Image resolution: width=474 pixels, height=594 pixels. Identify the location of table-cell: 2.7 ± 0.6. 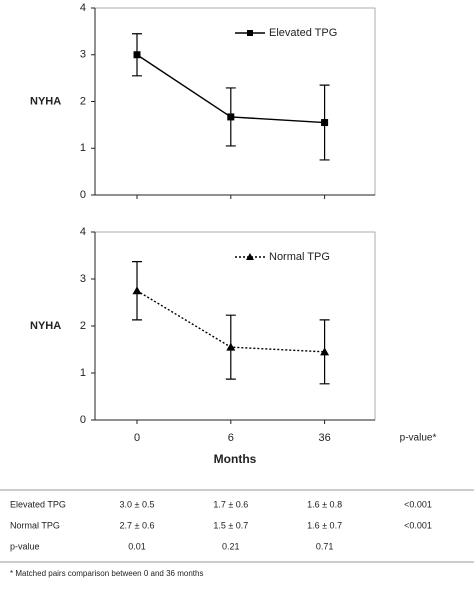
(137, 525).